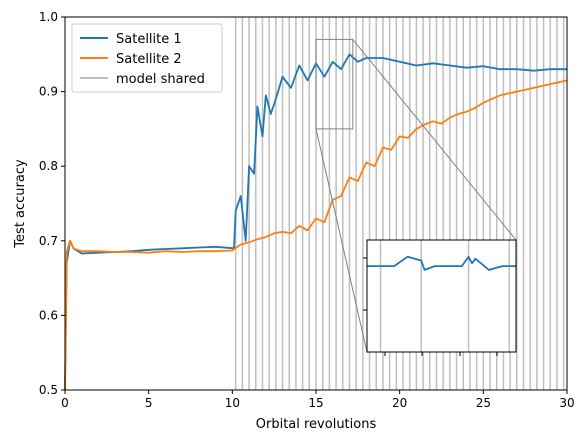 This screenshot has height=432, width=585. What do you see at coordinates (48, 92) in the screenshot?
I see `y-tick-label: 0.9` at bounding box center [48, 92].